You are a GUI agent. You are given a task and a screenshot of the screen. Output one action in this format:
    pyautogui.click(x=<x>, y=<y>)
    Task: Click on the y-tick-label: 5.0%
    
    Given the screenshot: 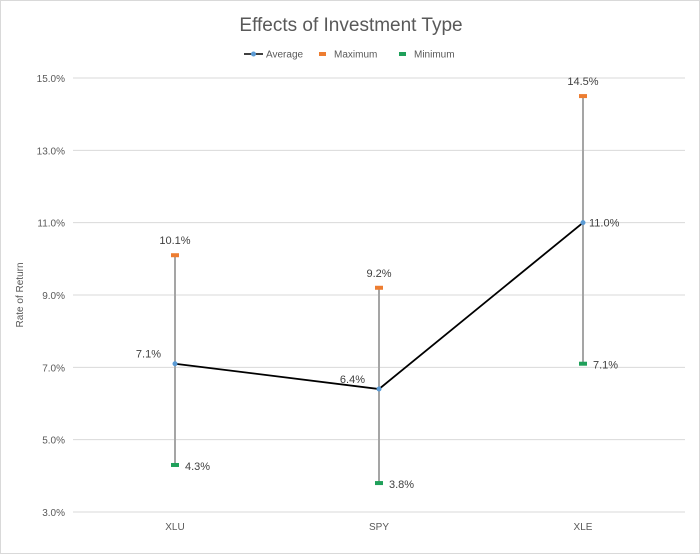 What is the action you would take?
    pyautogui.click(x=53, y=441)
    